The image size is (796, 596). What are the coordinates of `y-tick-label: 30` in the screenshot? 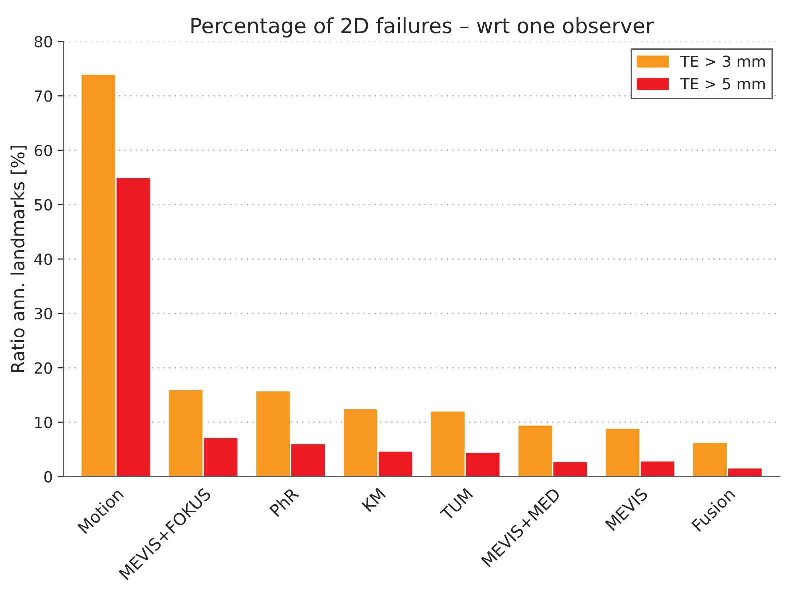 It's located at (43, 314).